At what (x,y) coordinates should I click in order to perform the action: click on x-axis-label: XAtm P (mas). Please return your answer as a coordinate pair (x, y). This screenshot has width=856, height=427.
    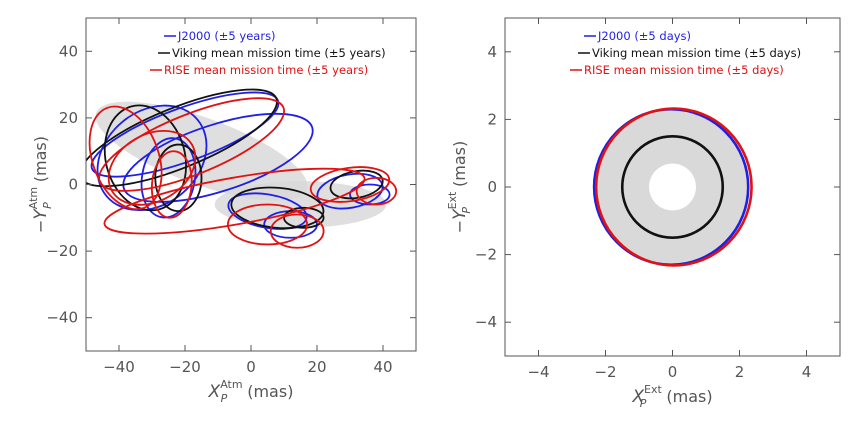
    Looking at the image, I should click on (251, 391).